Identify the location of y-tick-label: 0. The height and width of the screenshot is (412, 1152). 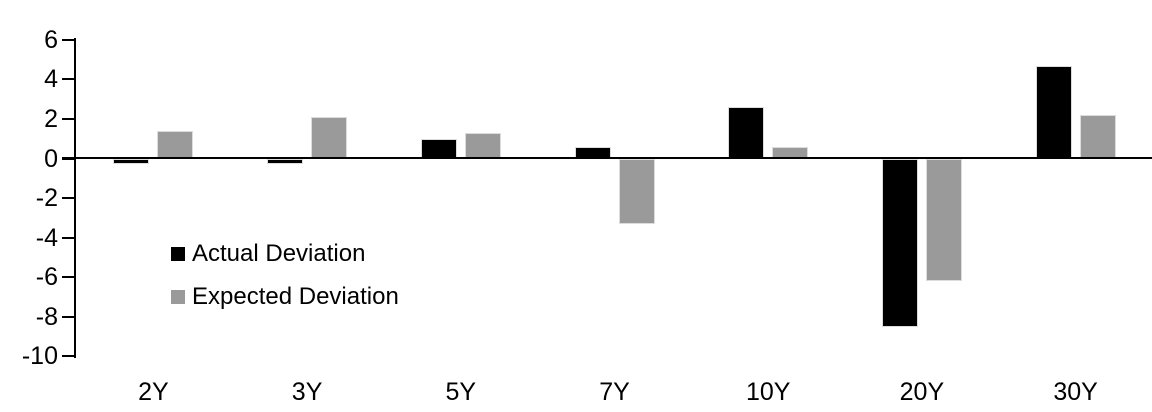
(51, 158).